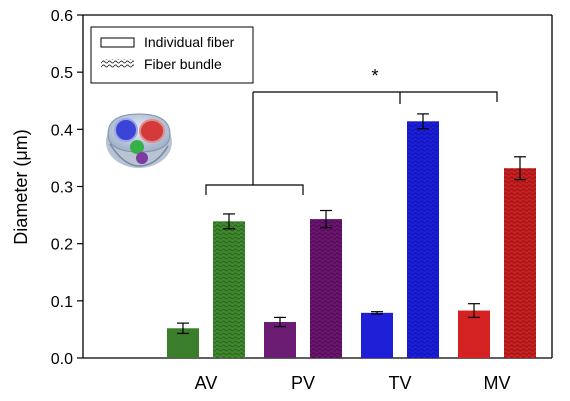 The image size is (570, 401). I want to click on x-tick-label-pv: PV, so click(303, 383).